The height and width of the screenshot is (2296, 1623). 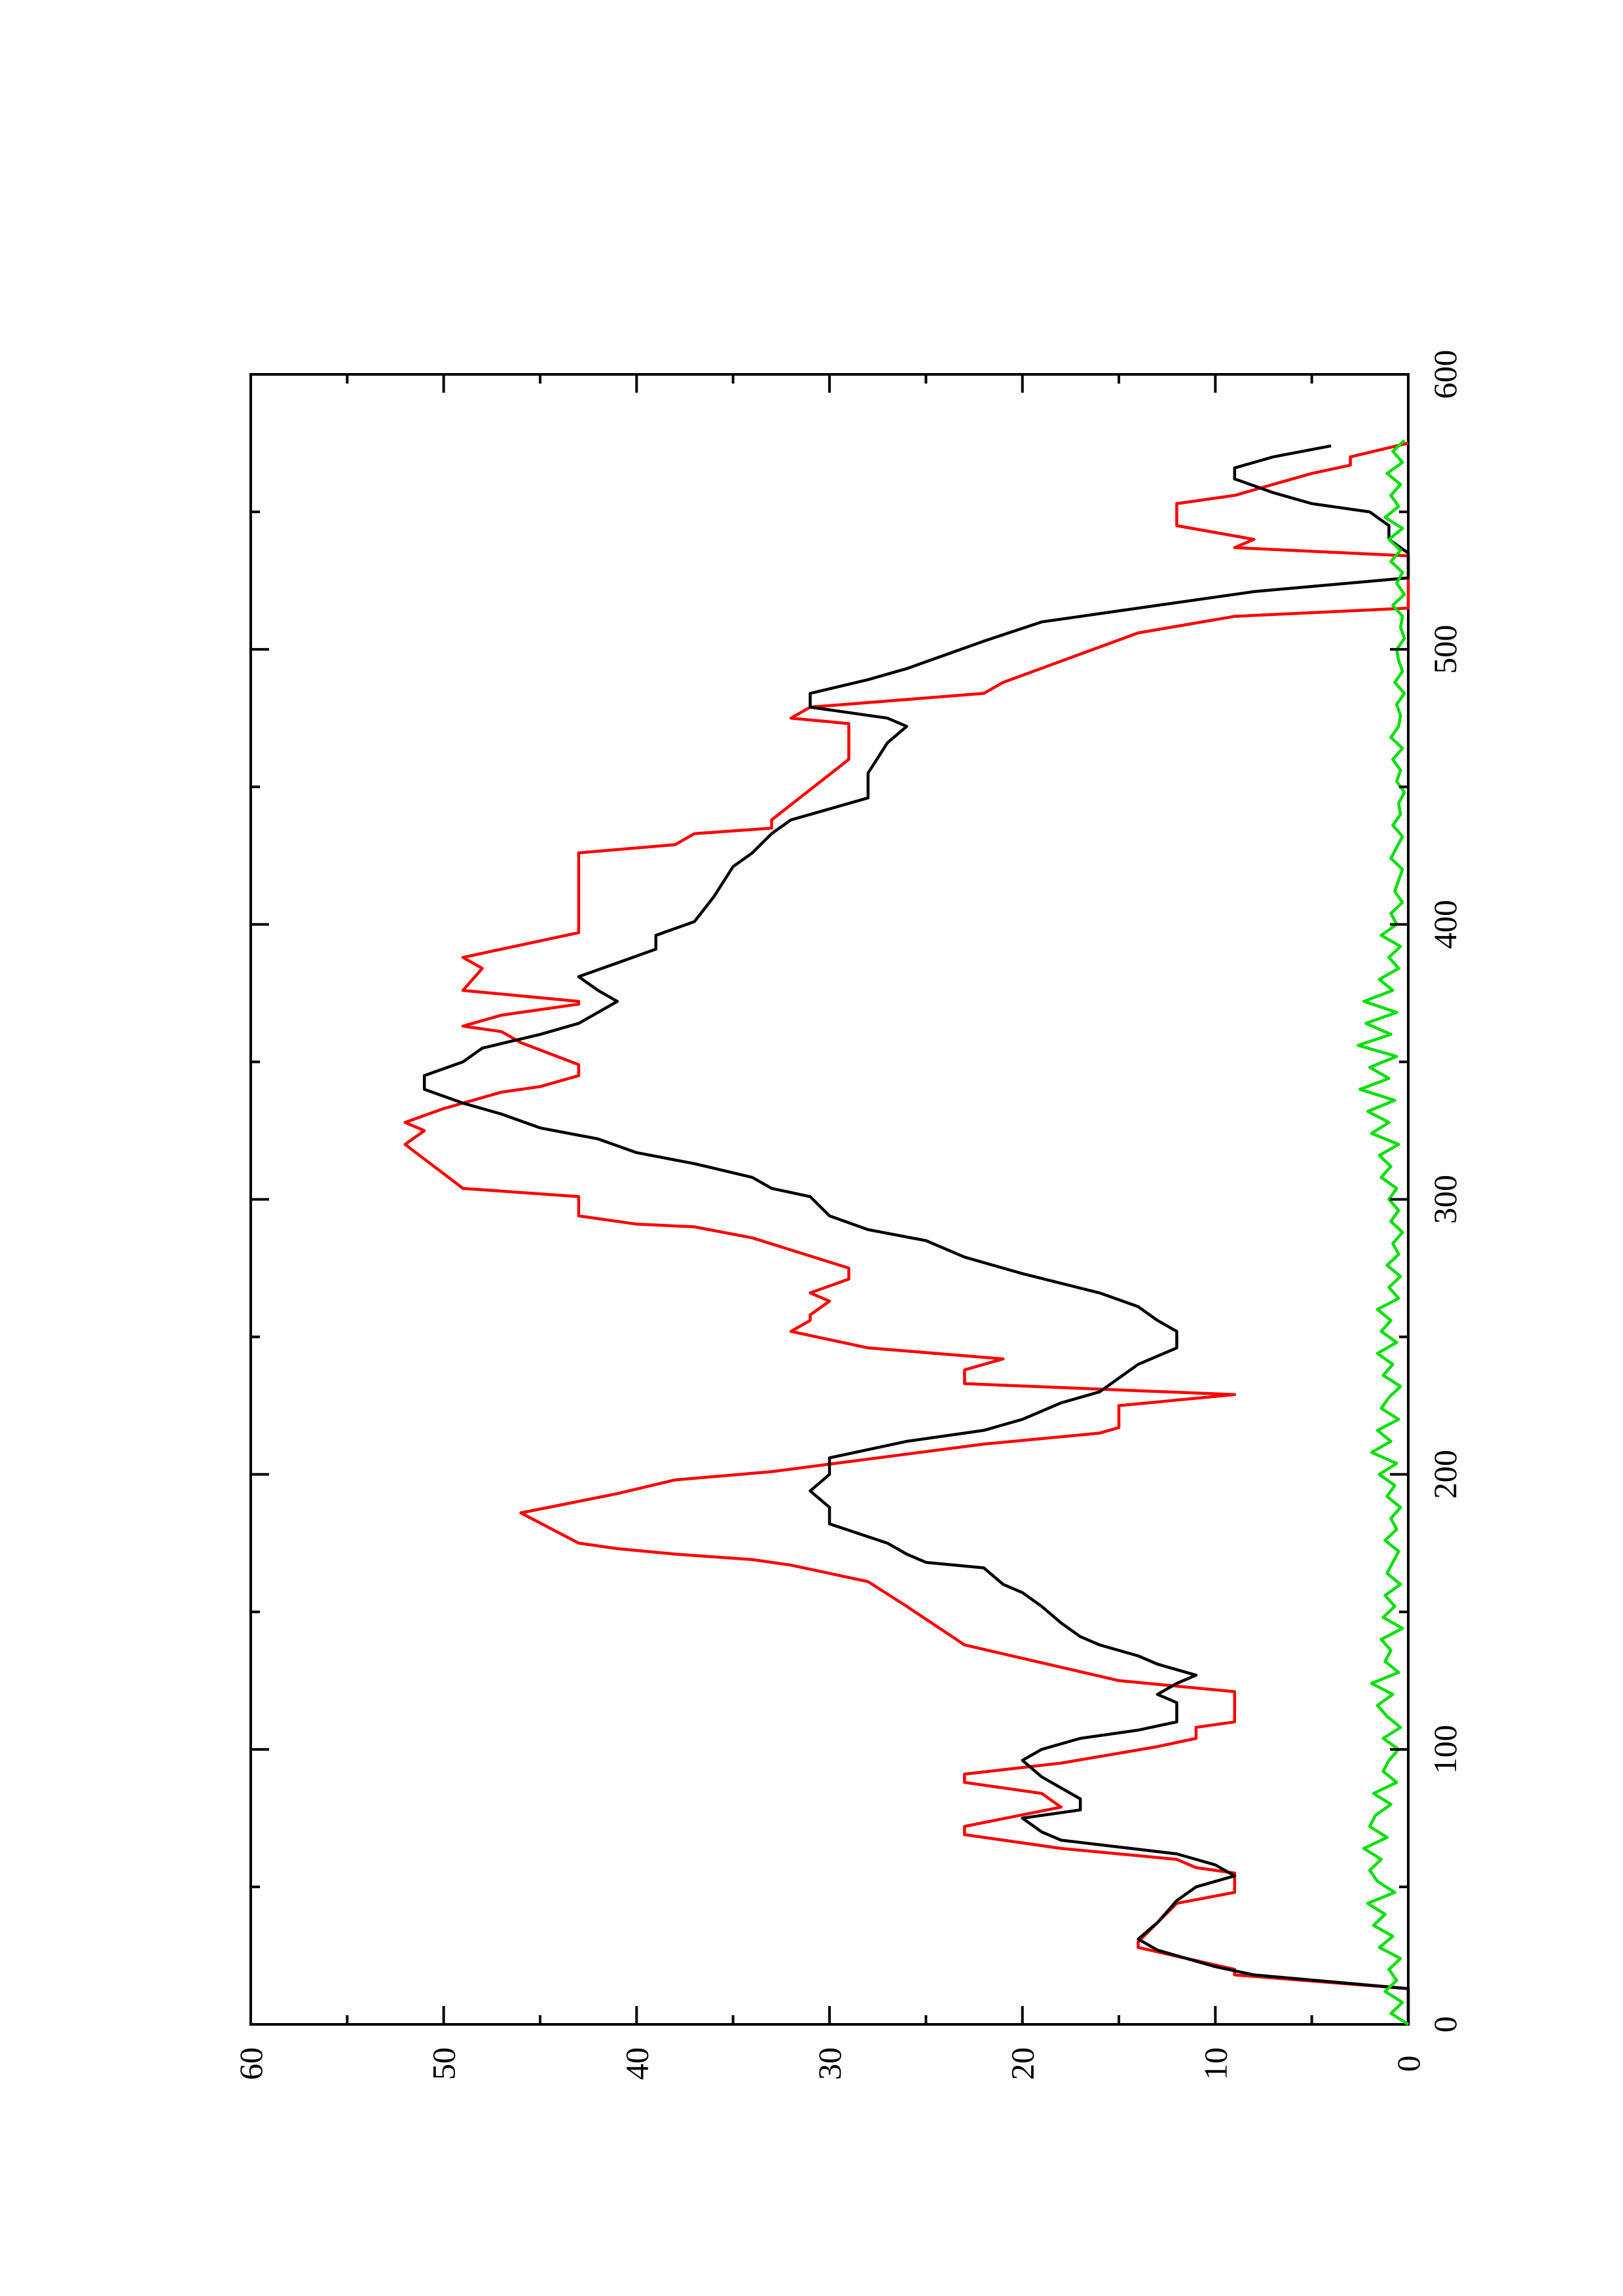 What do you see at coordinates (1445, 1749) in the screenshot?
I see `x-tick-label: 100` at bounding box center [1445, 1749].